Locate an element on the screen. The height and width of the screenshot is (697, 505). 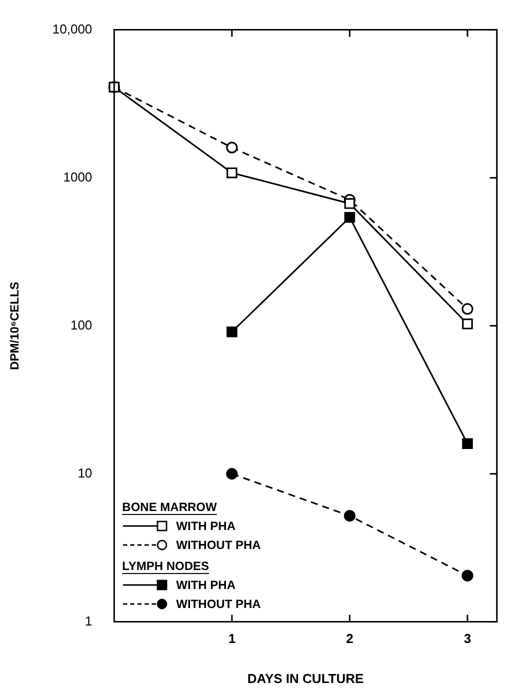
annotation: BONE MARROW is located at coordinates (170, 507).